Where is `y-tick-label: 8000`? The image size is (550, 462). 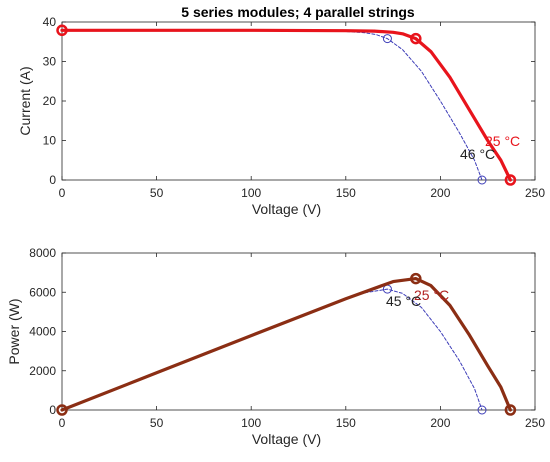 y-tick-label: 8000 is located at coordinates (42, 253).